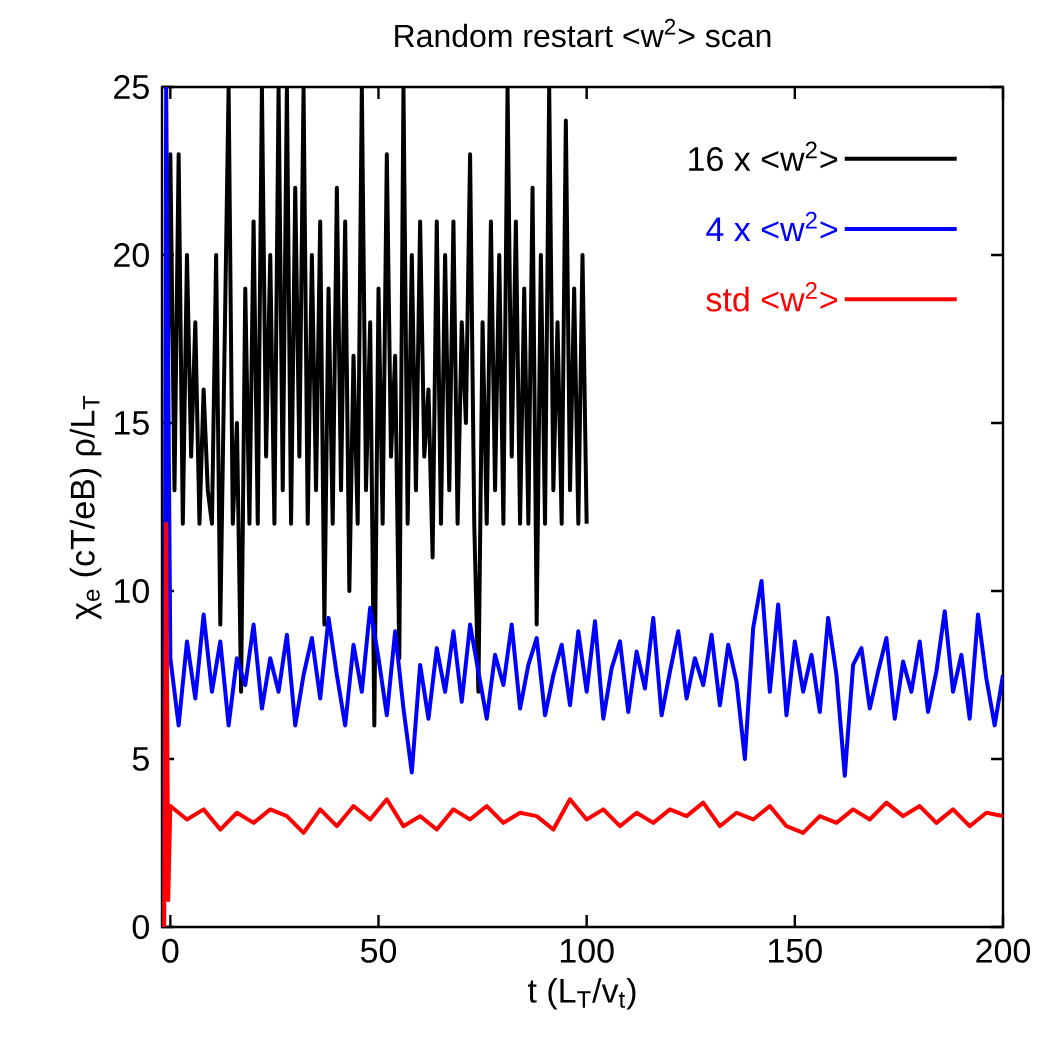 The height and width of the screenshot is (1046, 1045). Describe the element at coordinates (85, 507) in the screenshot. I see `y-axis-title: χ$_{e}$ (cT/eB) ρ/L$_{T}$` at that location.